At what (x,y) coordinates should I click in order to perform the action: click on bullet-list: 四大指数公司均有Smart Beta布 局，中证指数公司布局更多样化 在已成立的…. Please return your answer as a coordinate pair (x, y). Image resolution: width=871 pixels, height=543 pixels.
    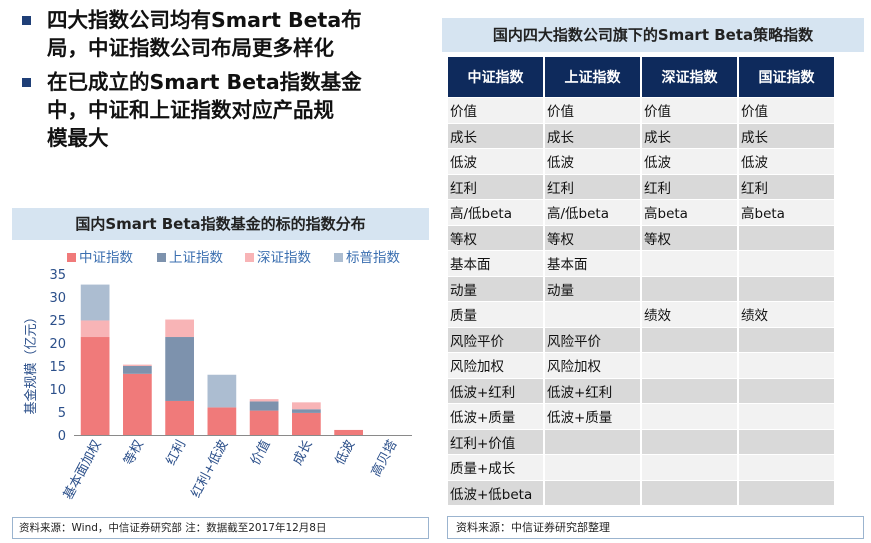
    Looking at the image, I should click on (225, 82).